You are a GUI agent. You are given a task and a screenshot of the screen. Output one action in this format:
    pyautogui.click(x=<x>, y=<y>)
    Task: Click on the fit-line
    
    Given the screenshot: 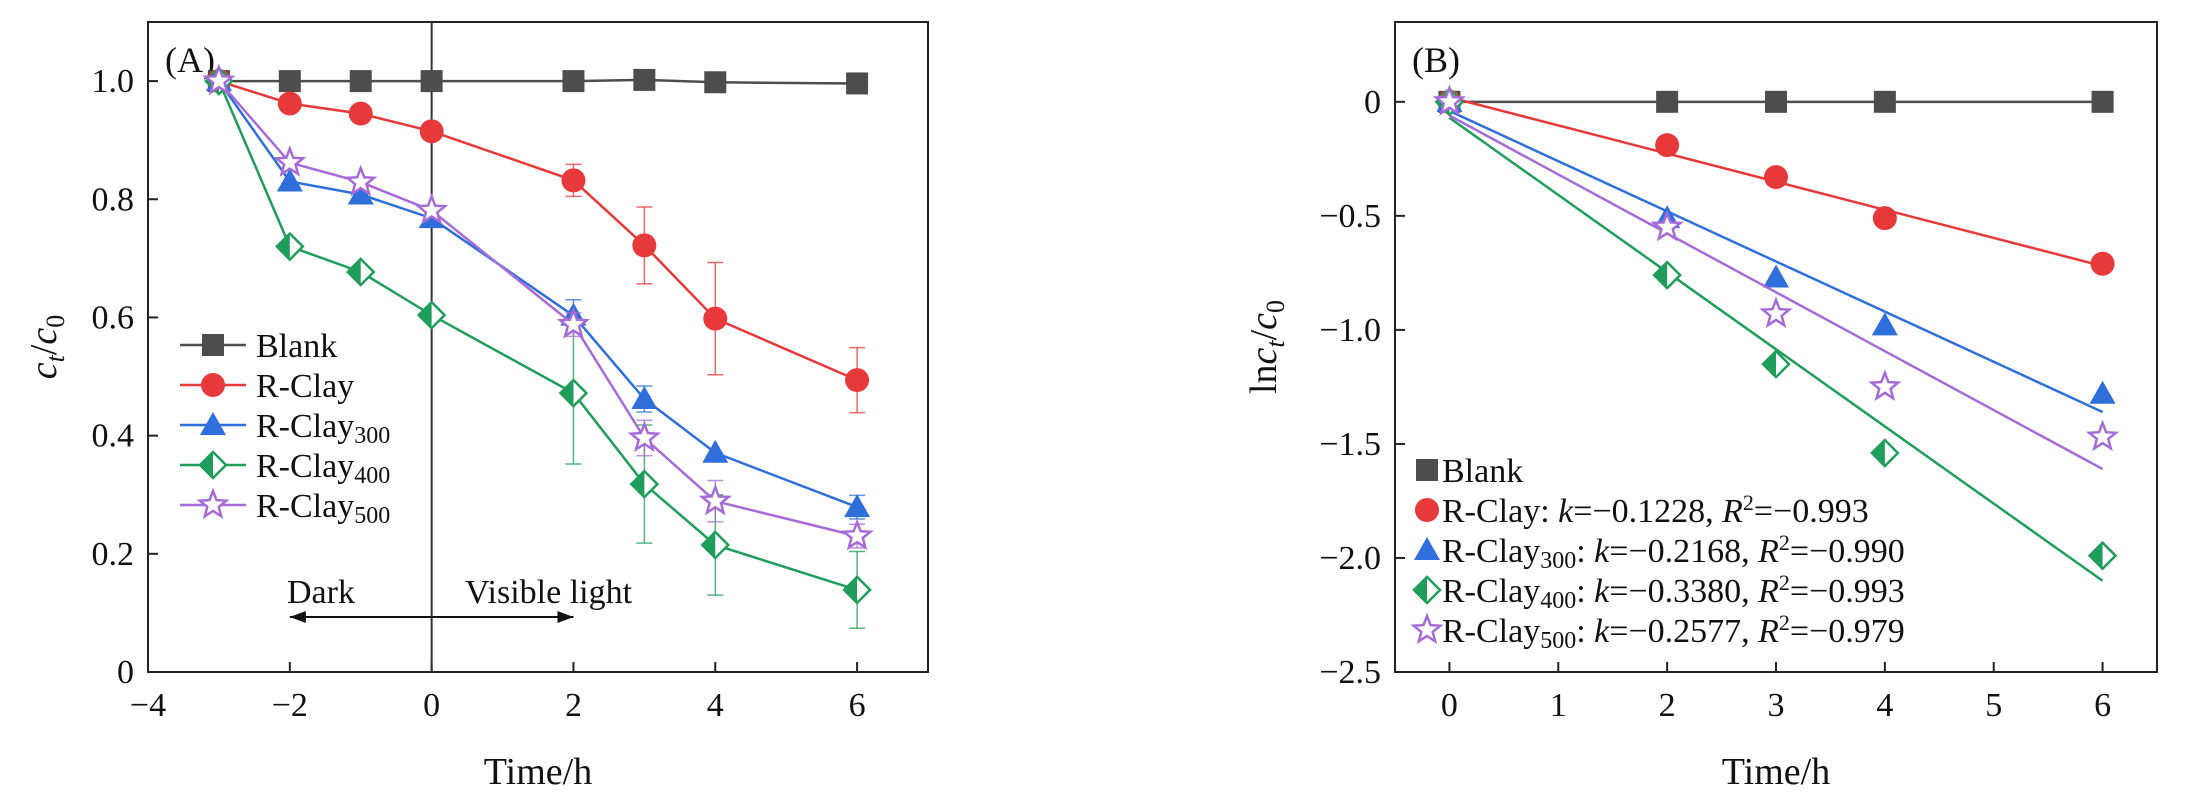 What is the action you would take?
    pyautogui.click(x=1776, y=261)
    